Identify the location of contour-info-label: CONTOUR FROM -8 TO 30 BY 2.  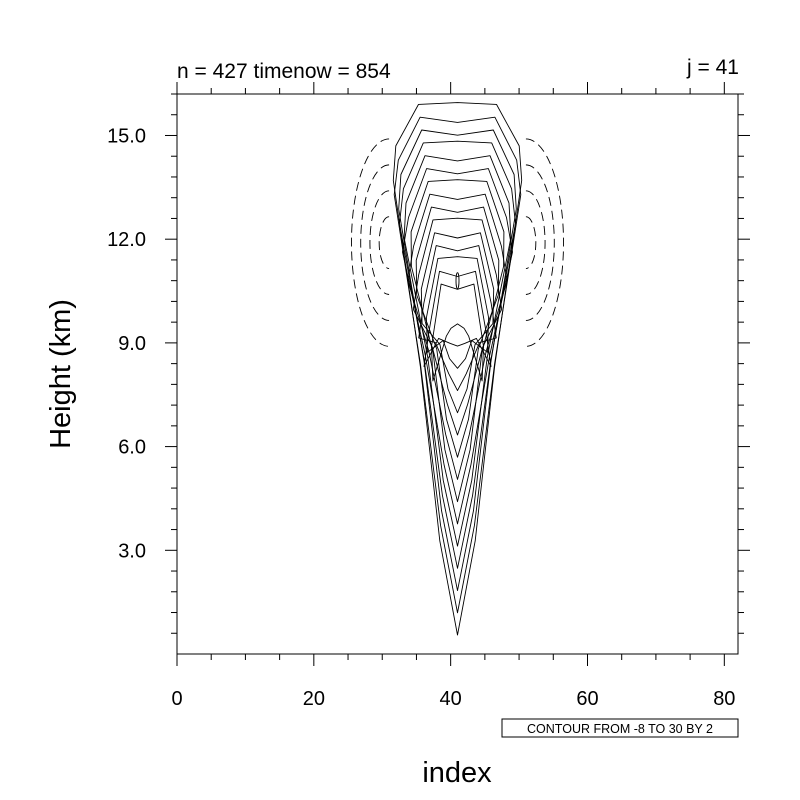
(620, 729).